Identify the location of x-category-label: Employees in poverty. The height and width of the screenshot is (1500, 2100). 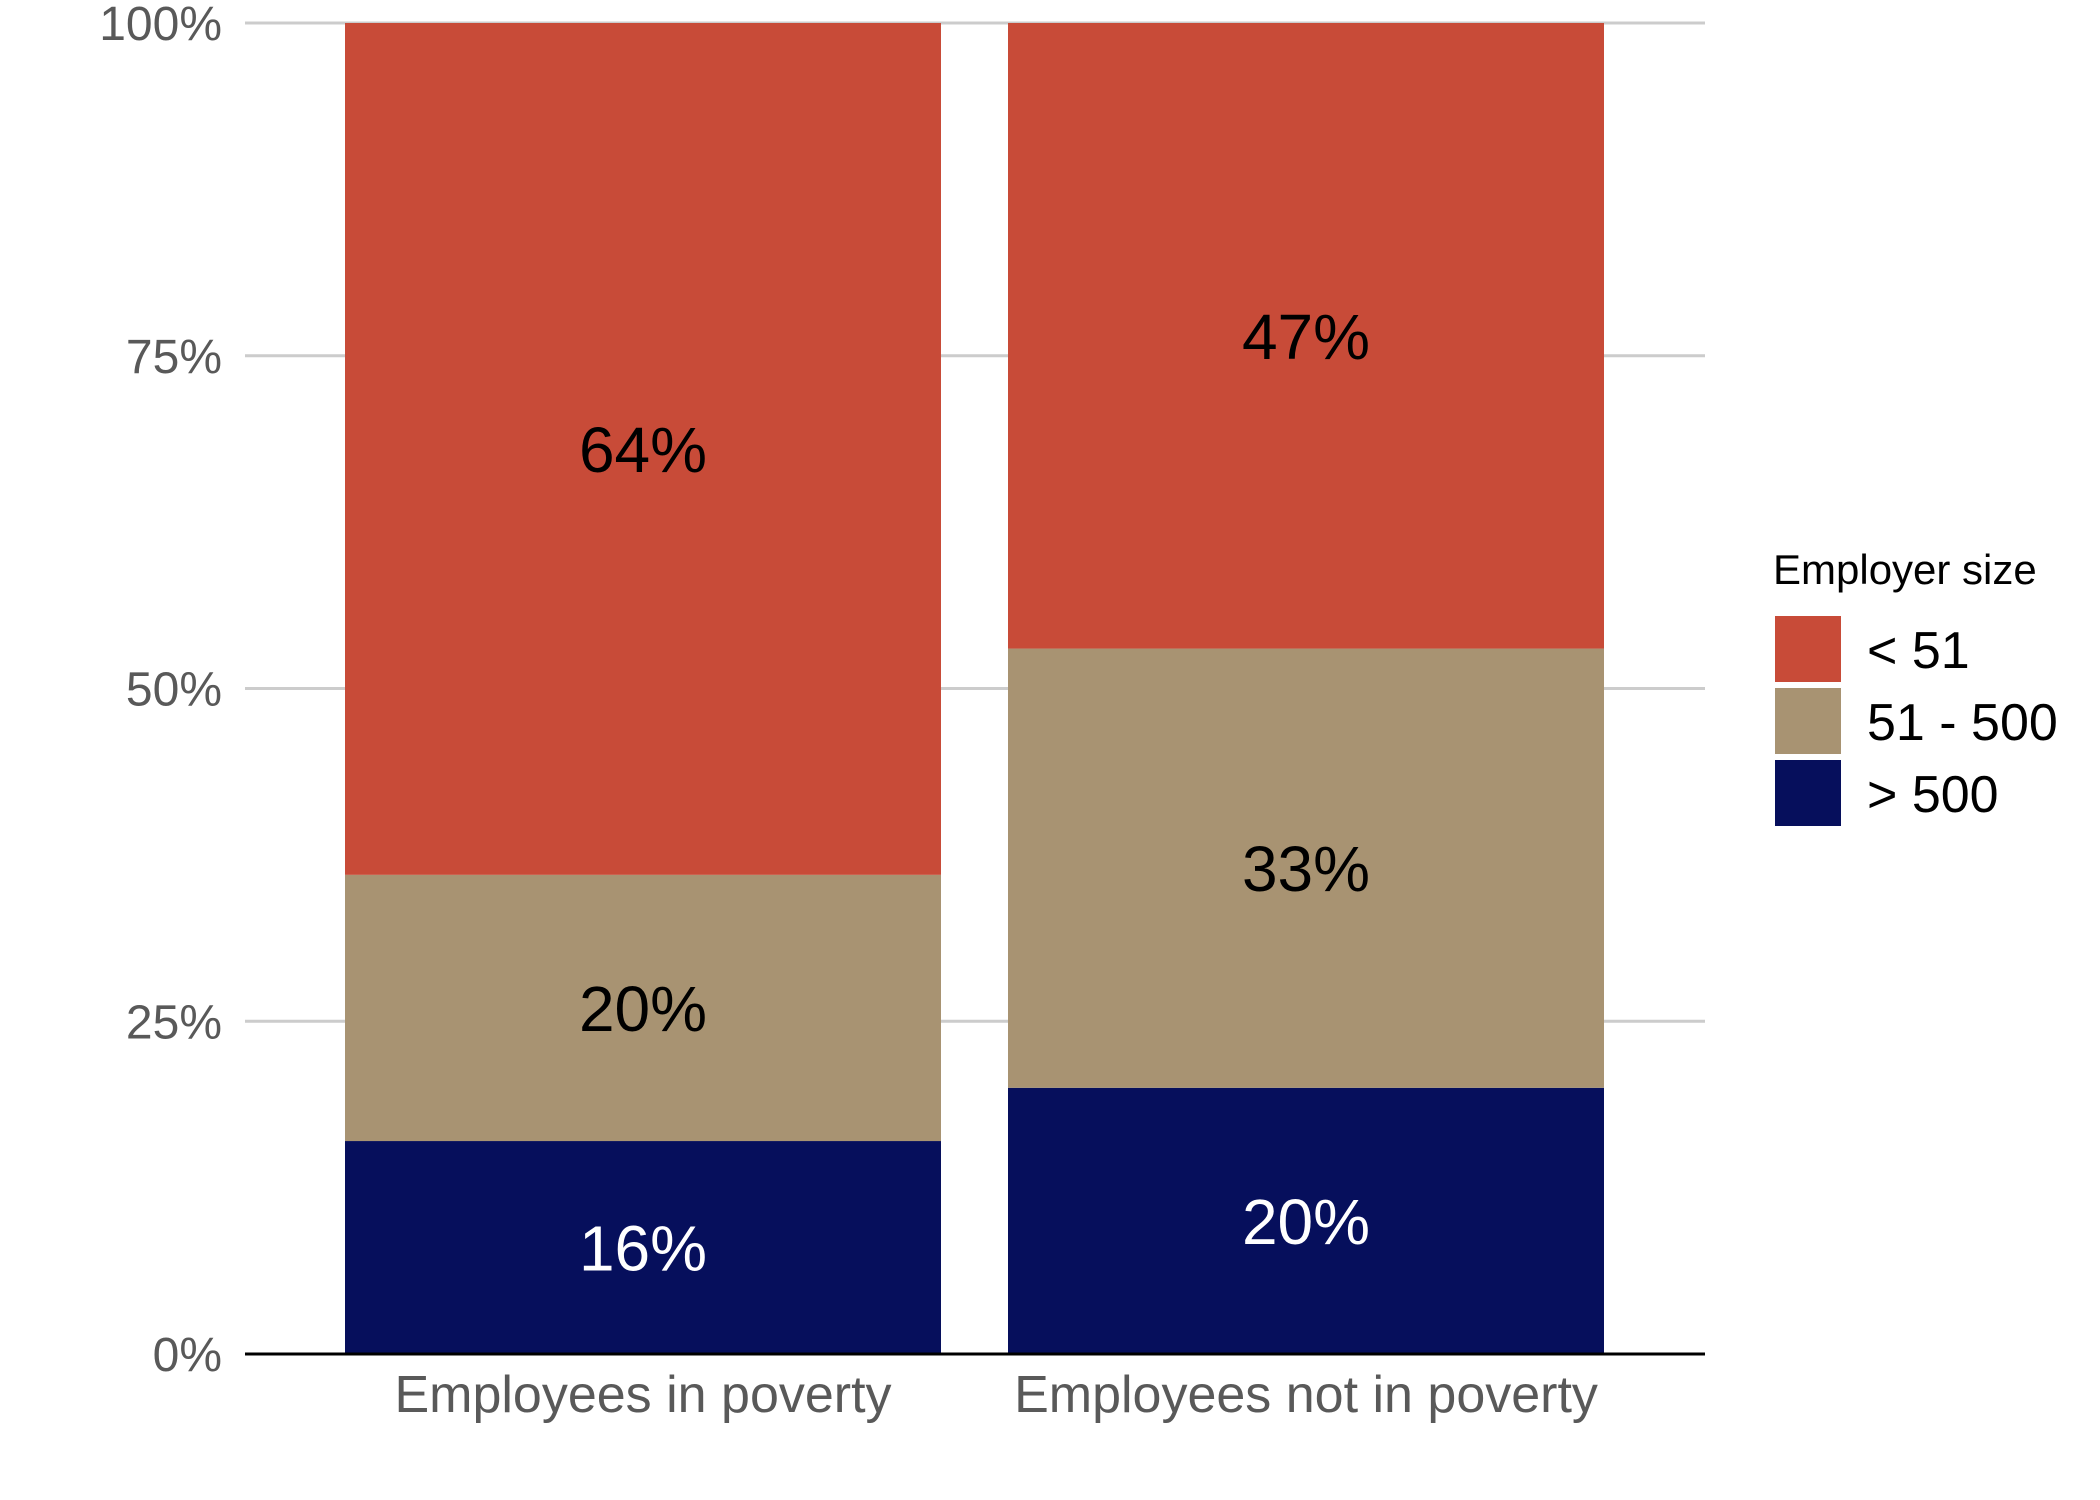
(642, 1395).